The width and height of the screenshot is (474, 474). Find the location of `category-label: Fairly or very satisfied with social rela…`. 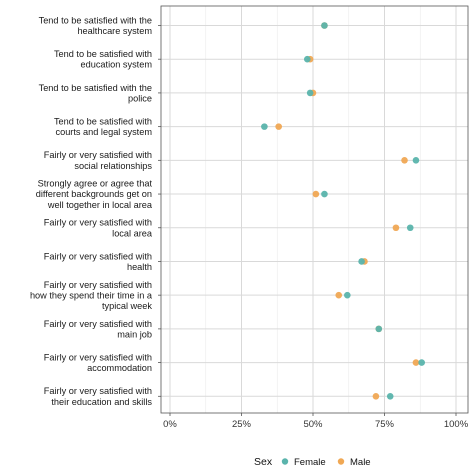

category-label: Fairly or very satisfied with social rela… is located at coordinates (98, 160).